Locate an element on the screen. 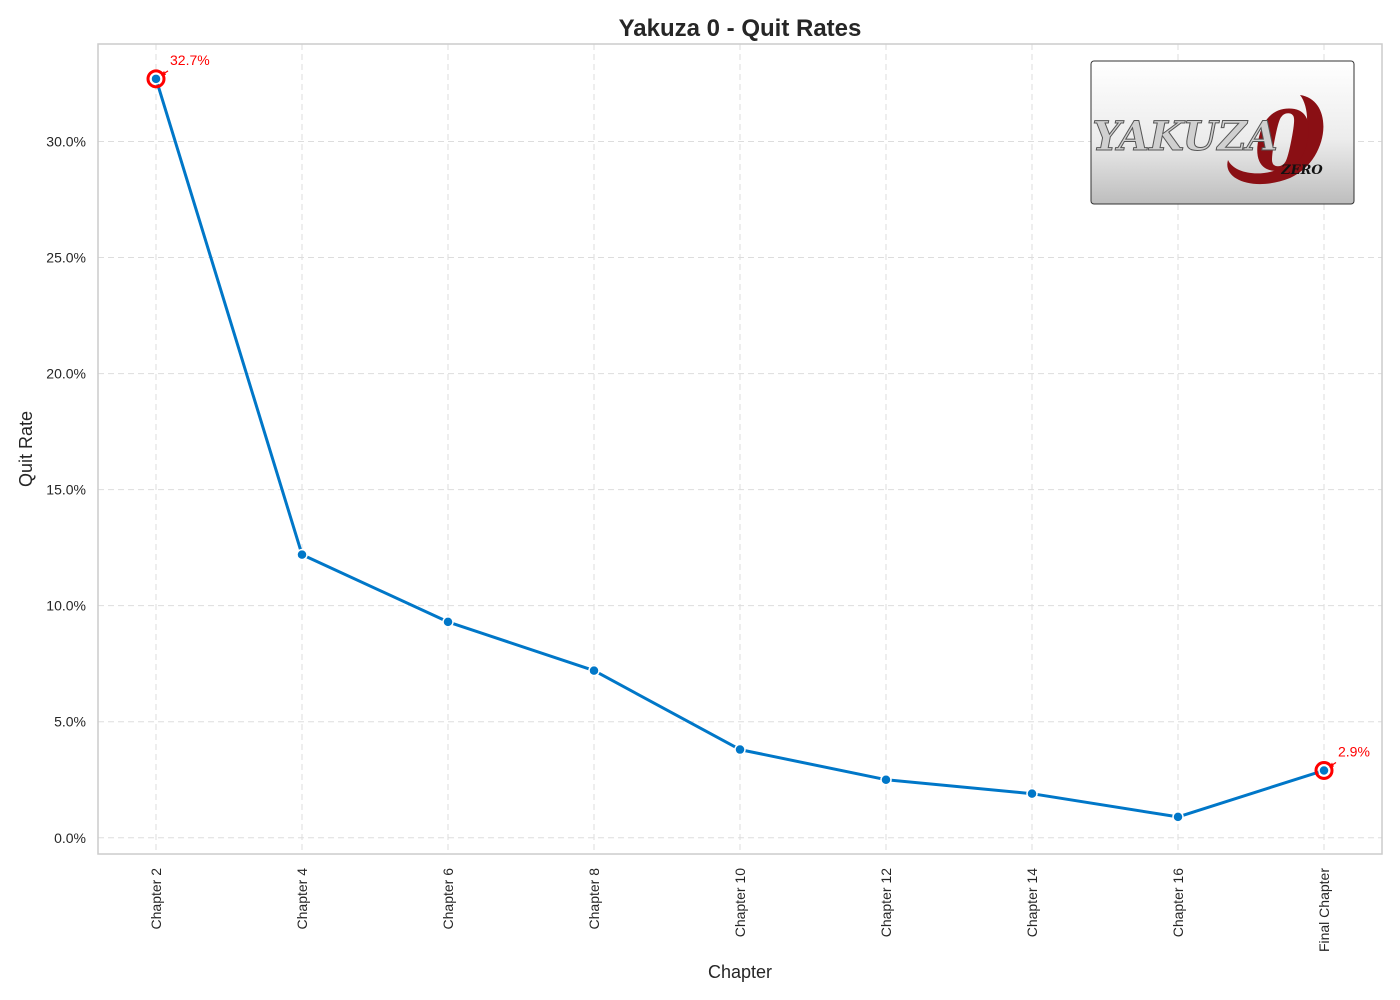 The image size is (1400, 1000). x-tick-label: Chapter 8 is located at coordinates (594, 899).